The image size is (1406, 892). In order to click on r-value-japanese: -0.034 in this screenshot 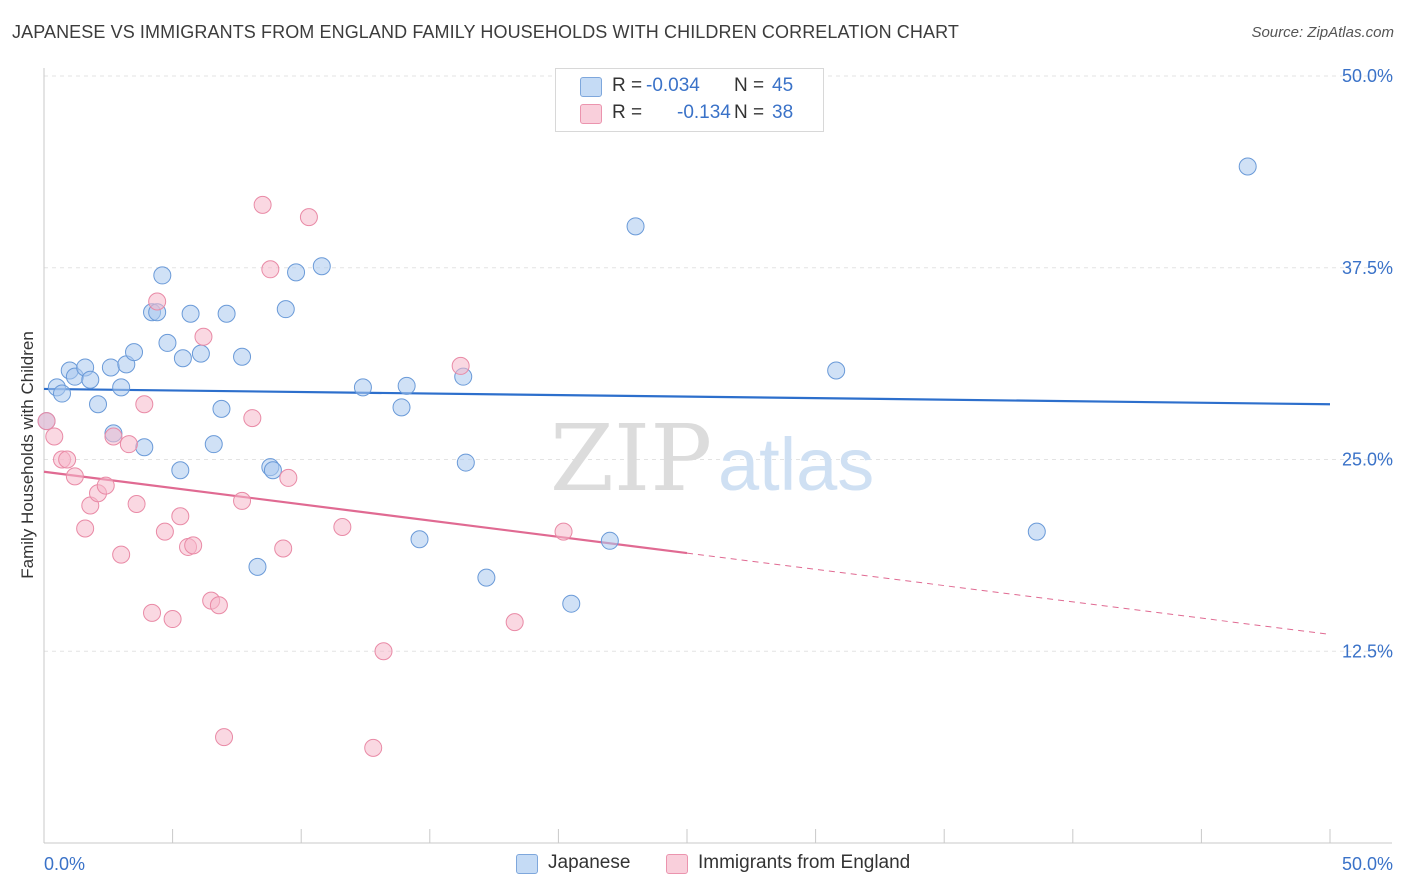, I will do `click(673, 85)`.